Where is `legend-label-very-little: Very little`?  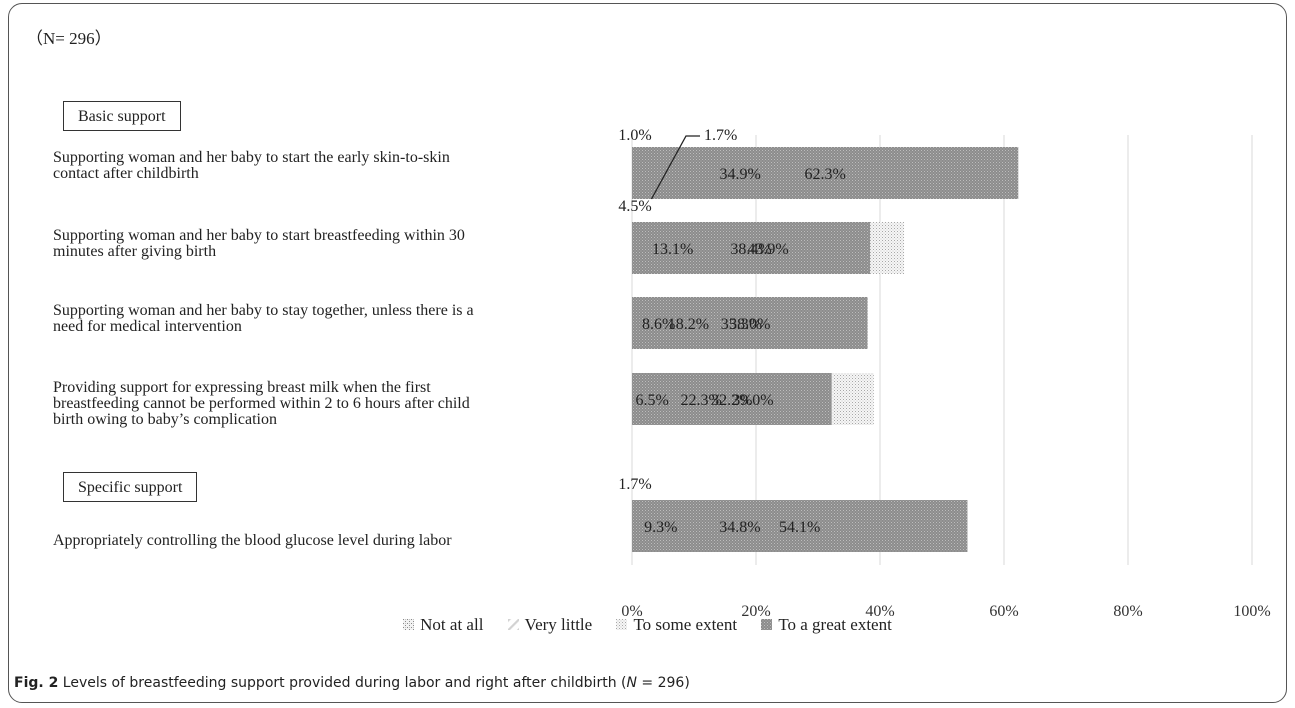 legend-label-very-little: Very little is located at coordinates (558, 624).